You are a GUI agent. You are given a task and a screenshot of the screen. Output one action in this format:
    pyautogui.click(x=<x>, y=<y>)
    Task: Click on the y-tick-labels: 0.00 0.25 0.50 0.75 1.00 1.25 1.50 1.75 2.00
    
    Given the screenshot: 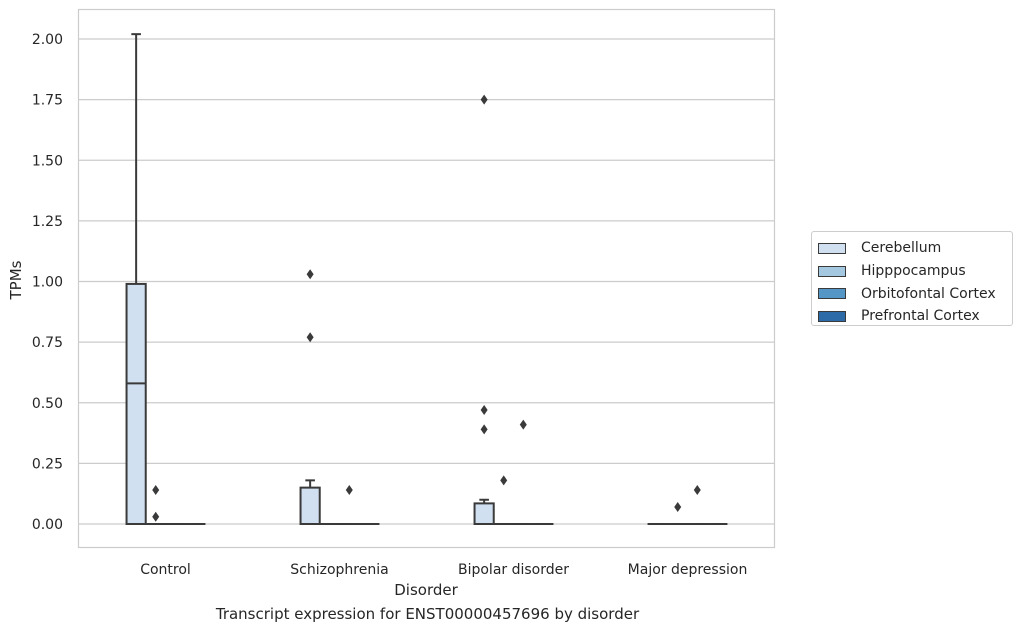 What is the action you would take?
    pyautogui.click(x=47, y=282)
    